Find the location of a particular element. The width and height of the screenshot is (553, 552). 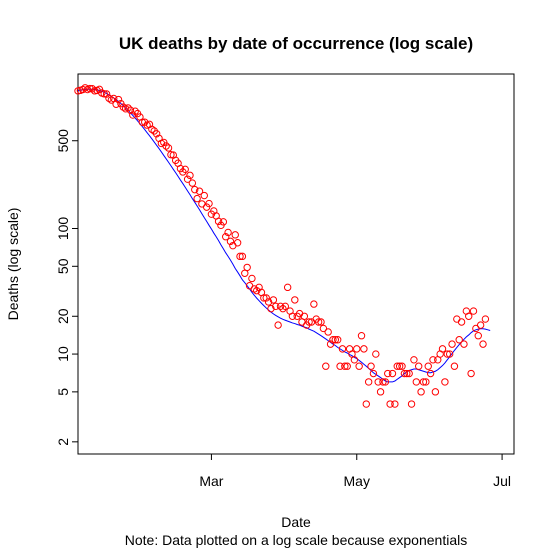

y-tick-label: 20 is located at coordinates (63, 316).